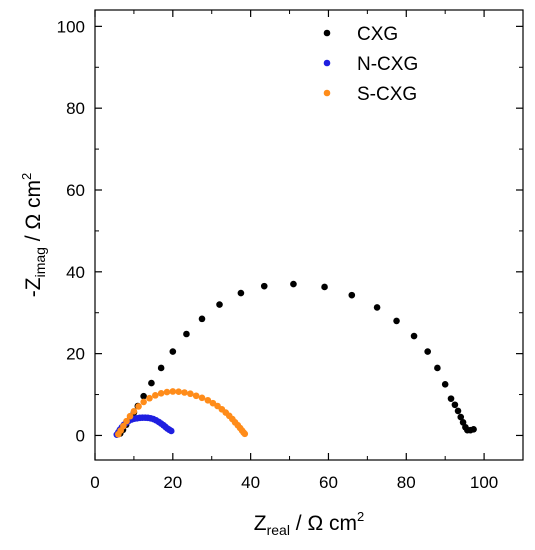  What do you see at coordinates (182, 413) in the screenshot?
I see `series-s-cxg` at bounding box center [182, 413].